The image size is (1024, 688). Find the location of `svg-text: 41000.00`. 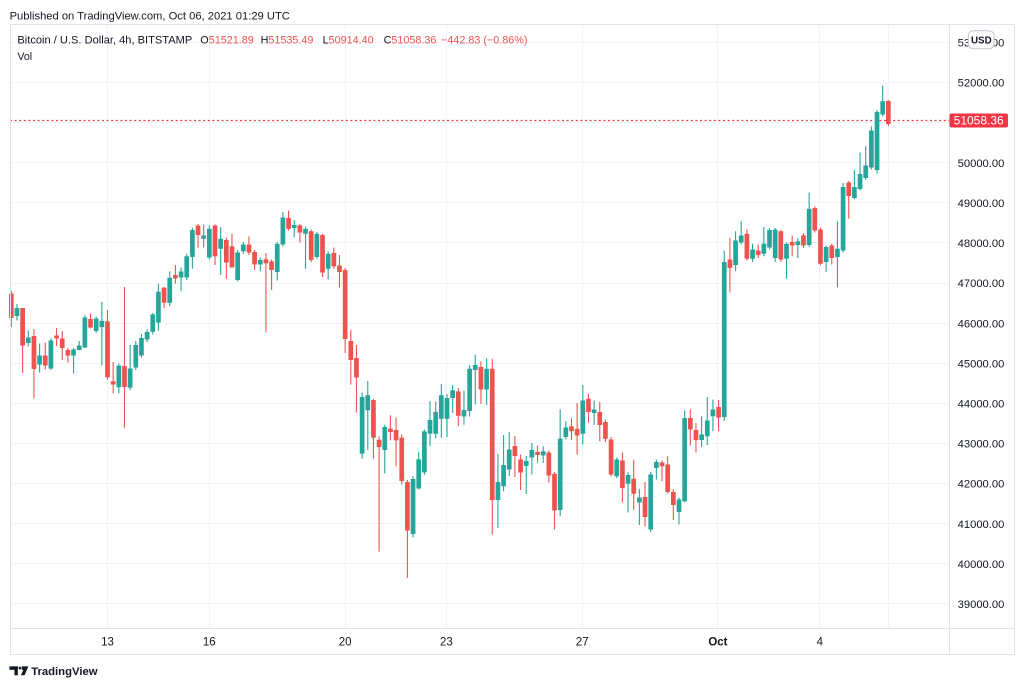

svg-text: 41000.00 is located at coordinates (981, 525).